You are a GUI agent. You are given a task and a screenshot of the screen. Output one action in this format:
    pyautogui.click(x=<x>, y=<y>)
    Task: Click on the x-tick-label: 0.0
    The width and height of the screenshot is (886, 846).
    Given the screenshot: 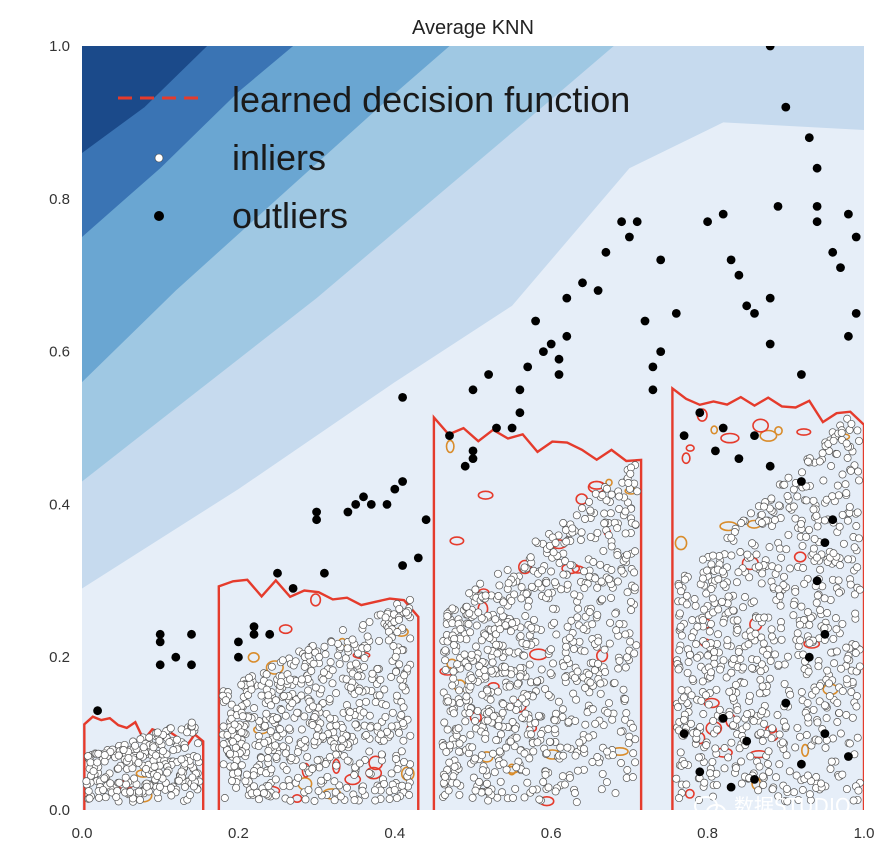 What is the action you would take?
    pyautogui.click(x=82, y=833)
    